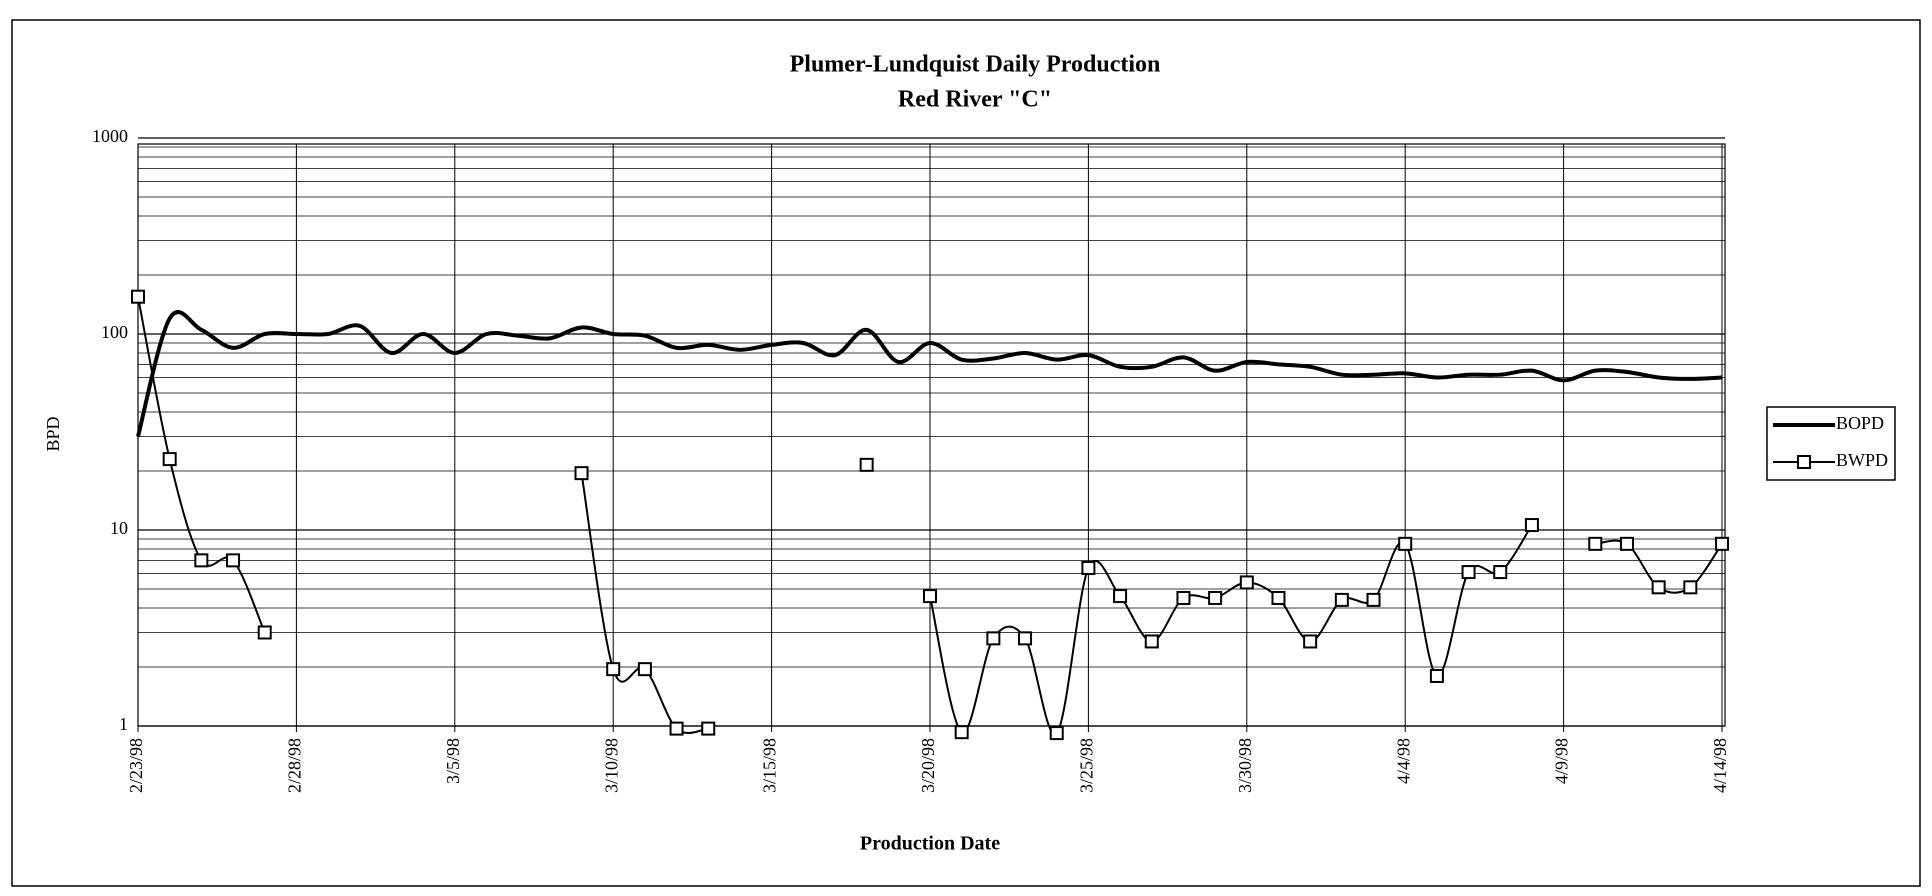  Describe the element at coordinates (119, 528) in the screenshot. I see `y-tick-label: 10` at that location.